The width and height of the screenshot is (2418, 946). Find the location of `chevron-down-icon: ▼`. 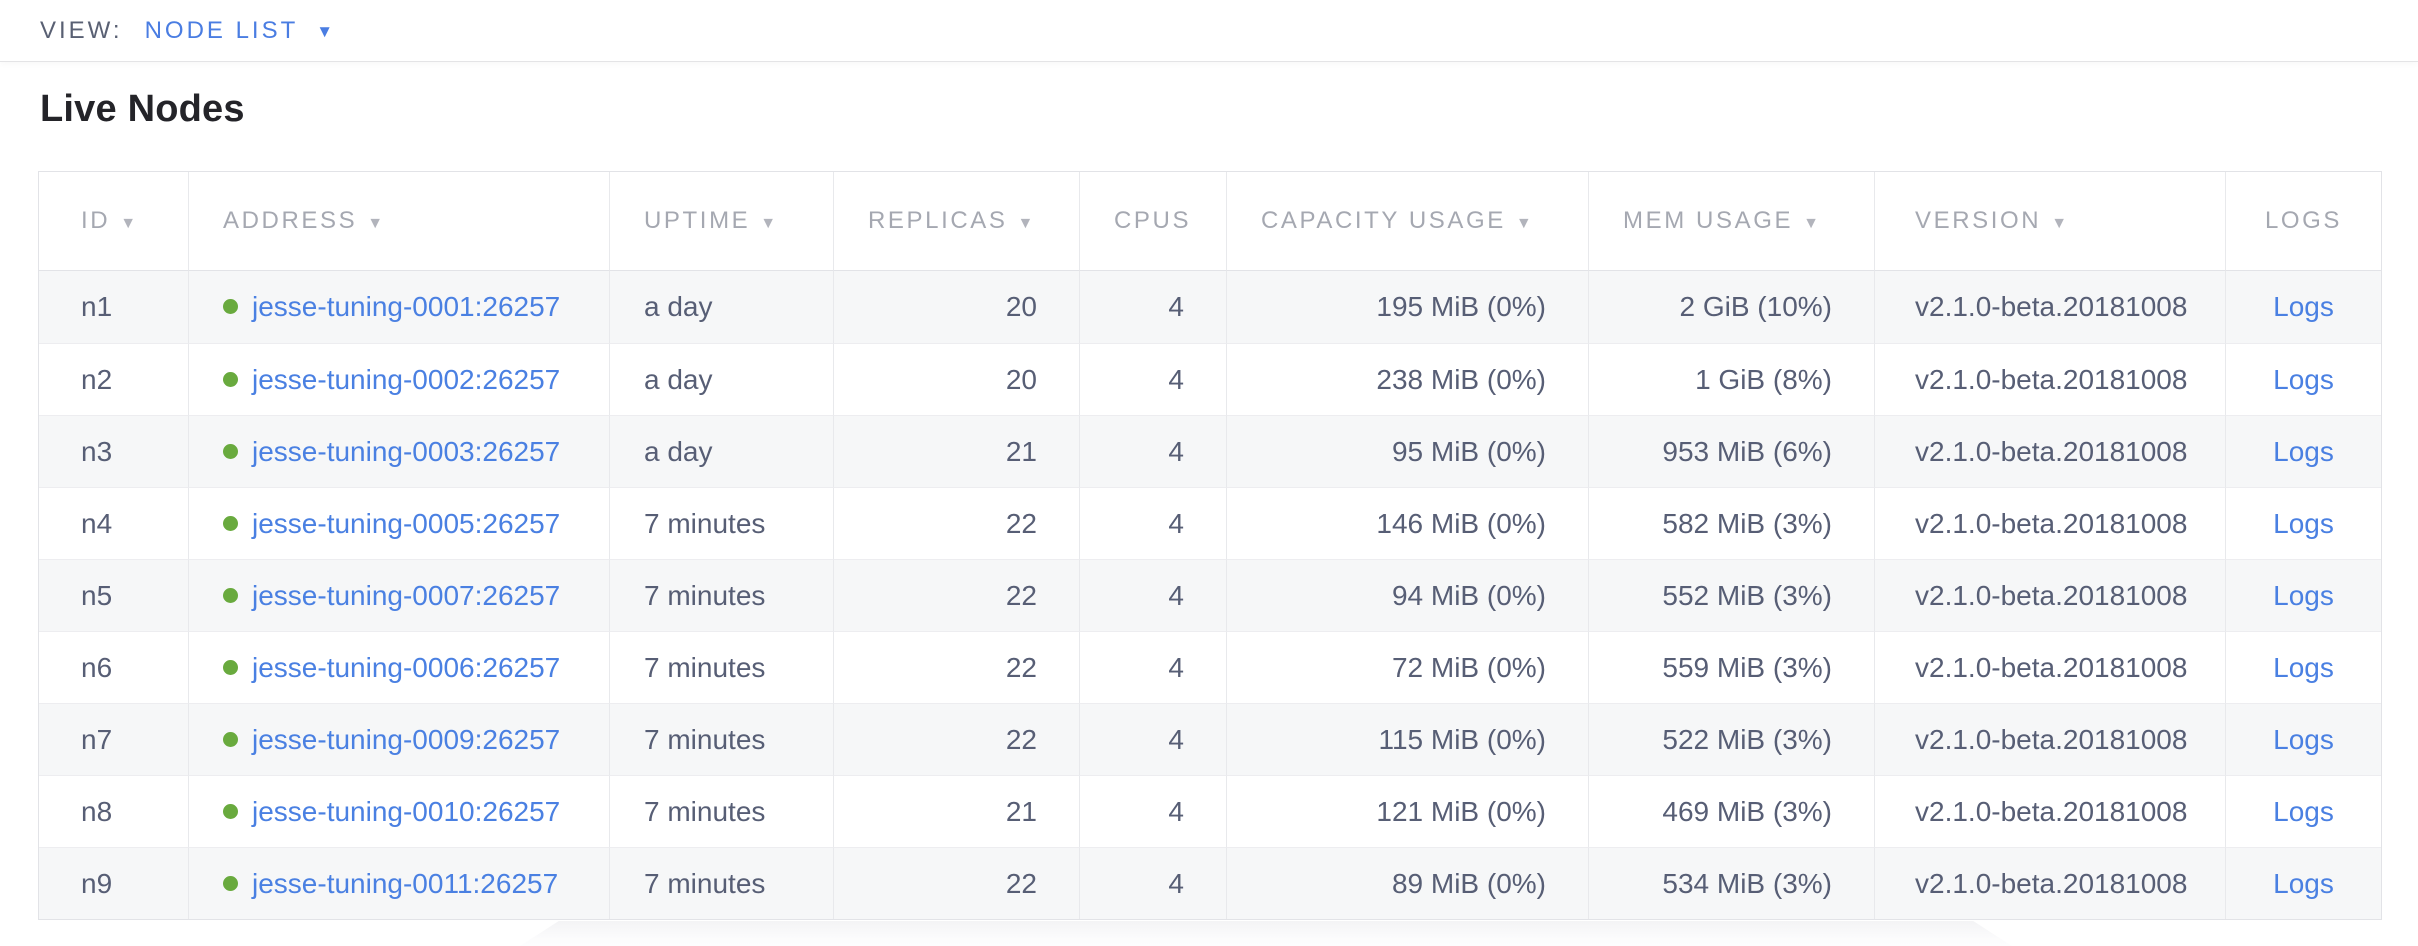

chevron-down-icon: ▼ is located at coordinates (325, 31).